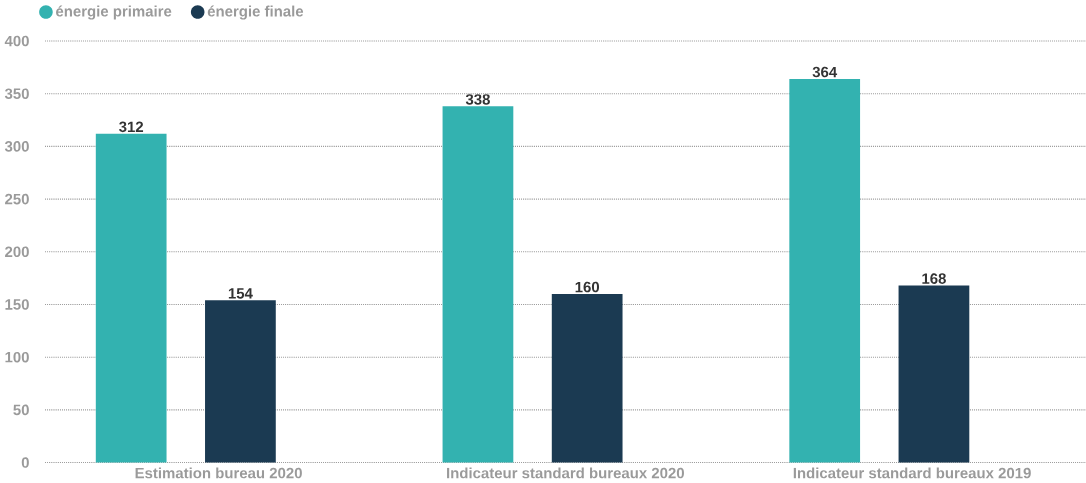 This screenshot has width=1086, height=483. I want to click on data-label: 364, so click(825, 72).